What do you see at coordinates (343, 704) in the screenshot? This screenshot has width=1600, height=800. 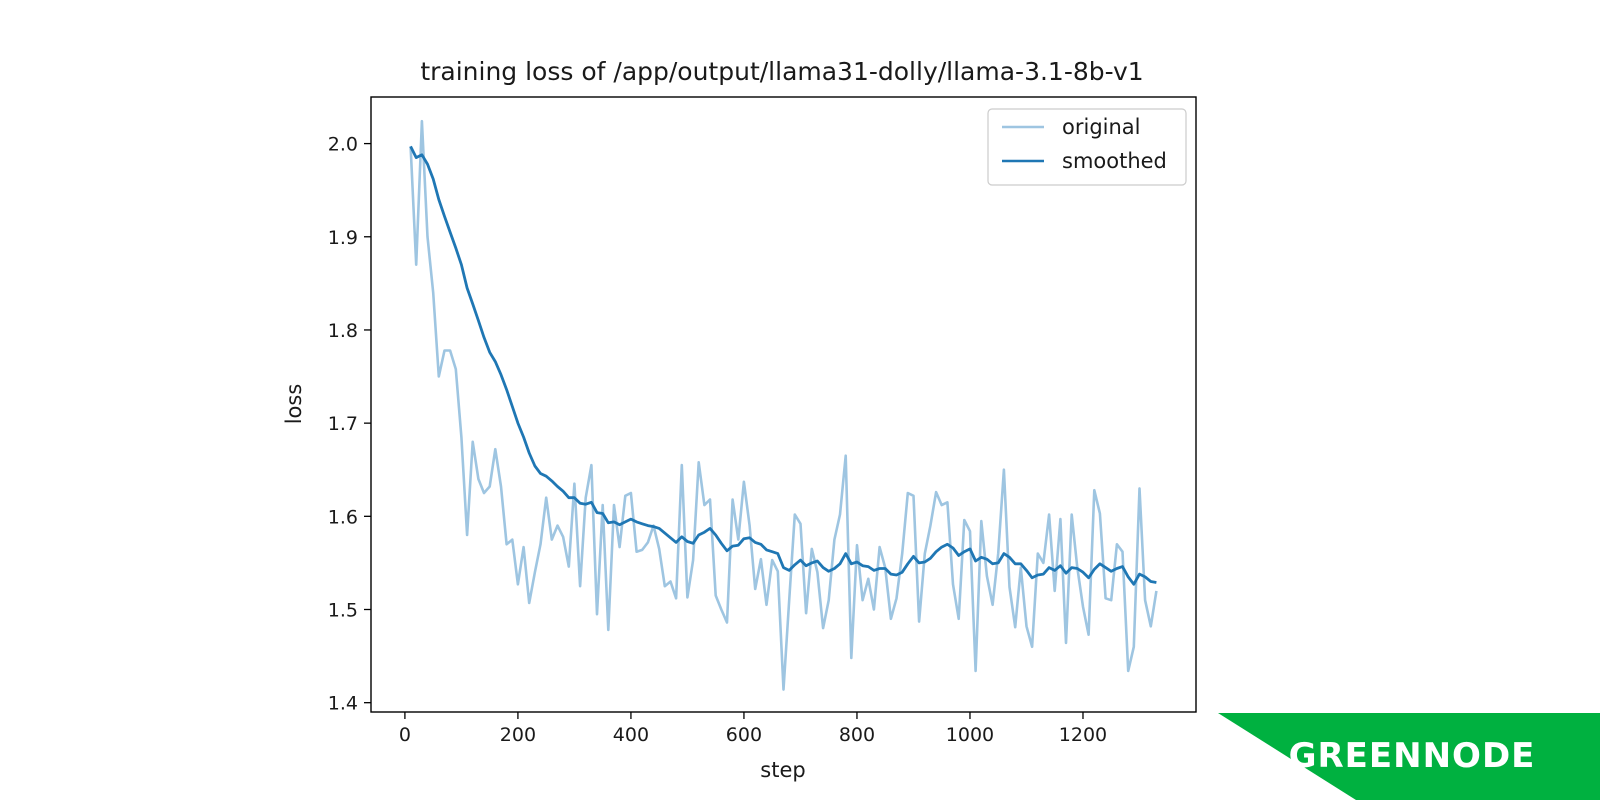 I see `y-tick-label: 1.4` at bounding box center [343, 704].